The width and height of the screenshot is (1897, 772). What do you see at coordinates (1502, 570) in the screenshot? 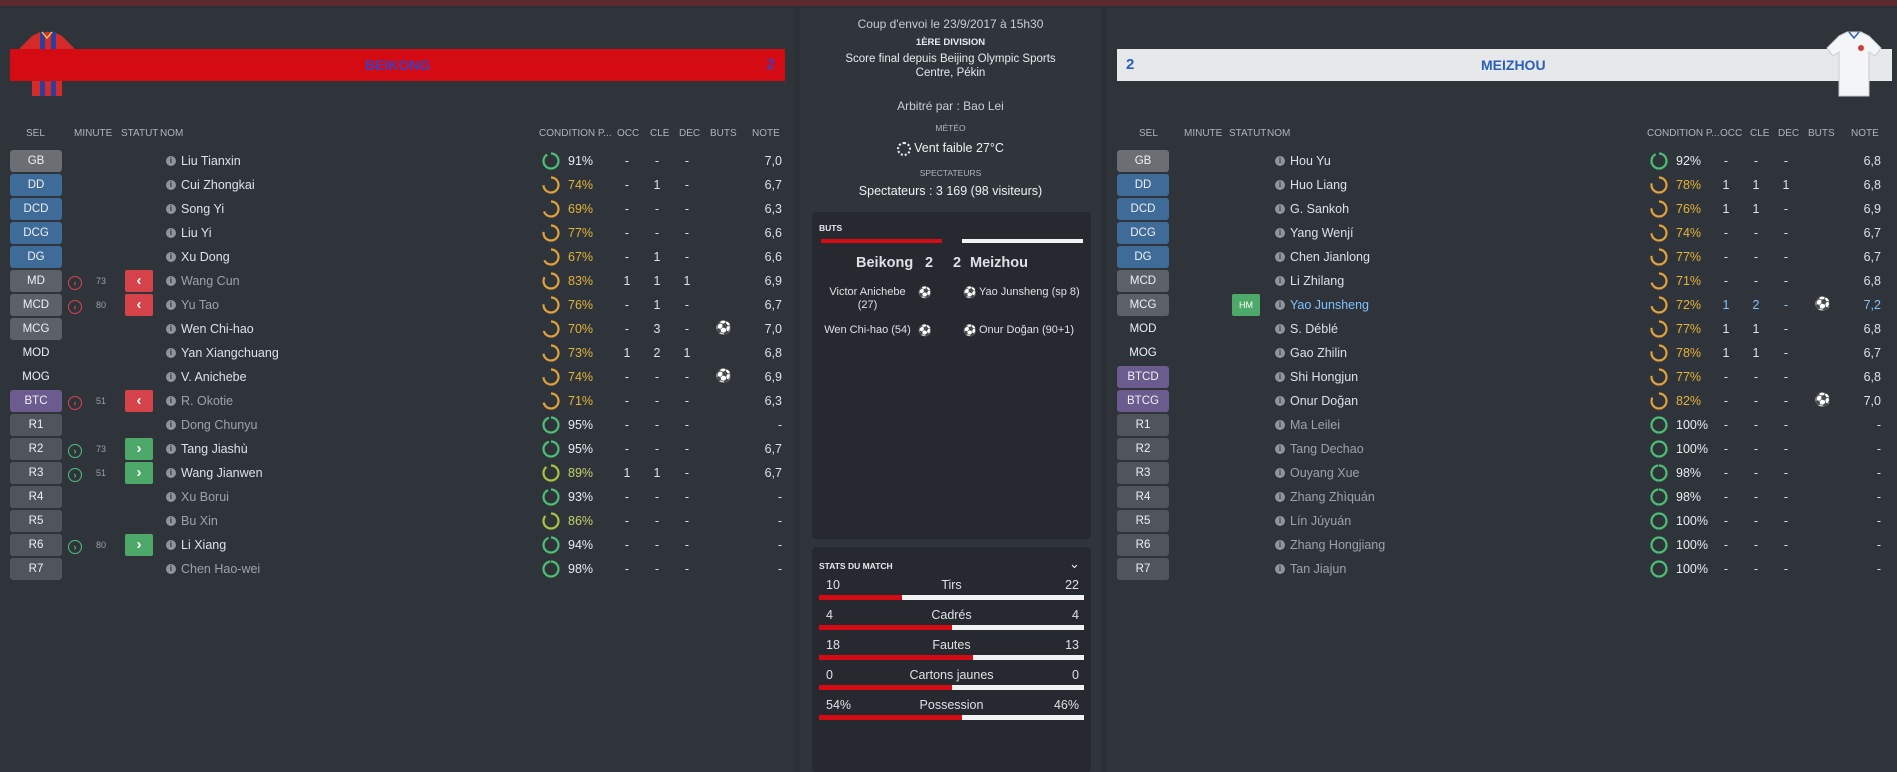
I see `player-row: R7 i Tan Jiajun 100% - - - -` at bounding box center [1502, 570].